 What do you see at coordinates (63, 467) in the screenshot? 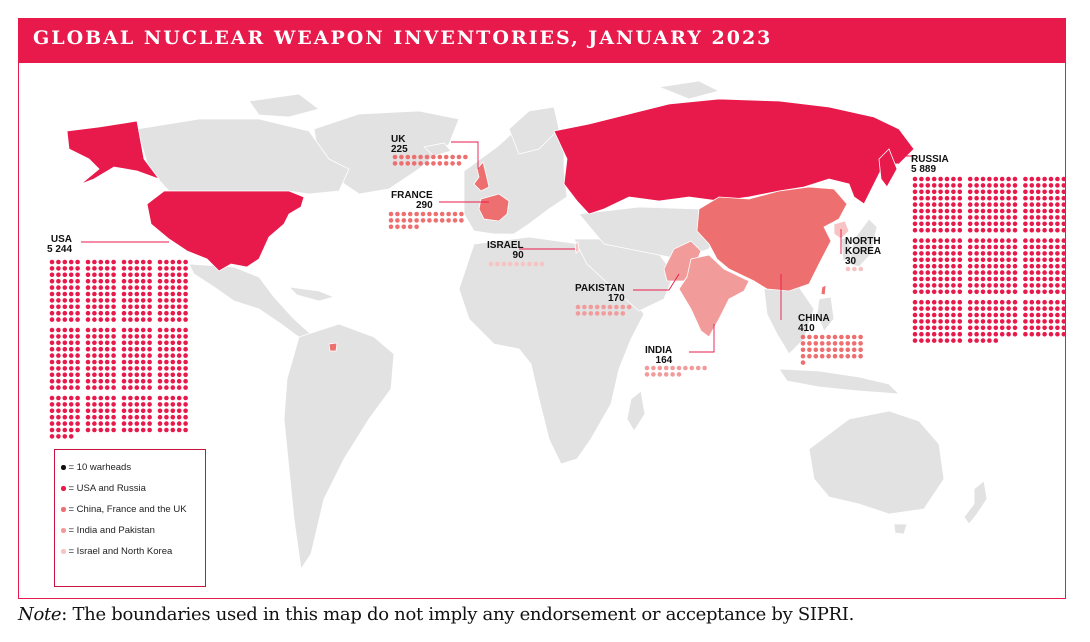
I see `legend-dot-scale` at bounding box center [63, 467].